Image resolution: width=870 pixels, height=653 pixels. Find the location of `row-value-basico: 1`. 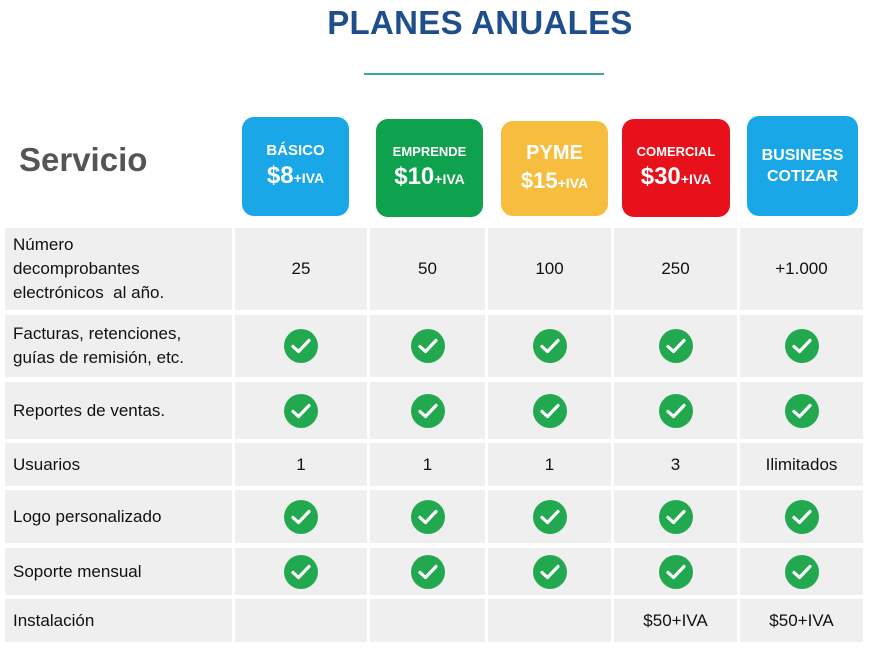

row-value-basico: 1 is located at coordinates (301, 464).